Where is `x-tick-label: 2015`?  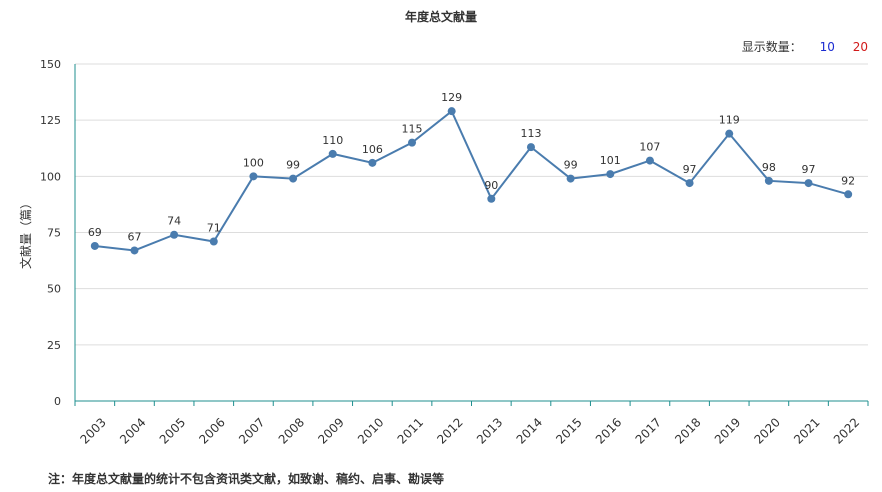
x-tick-label: 2015 is located at coordinates (568, 430).